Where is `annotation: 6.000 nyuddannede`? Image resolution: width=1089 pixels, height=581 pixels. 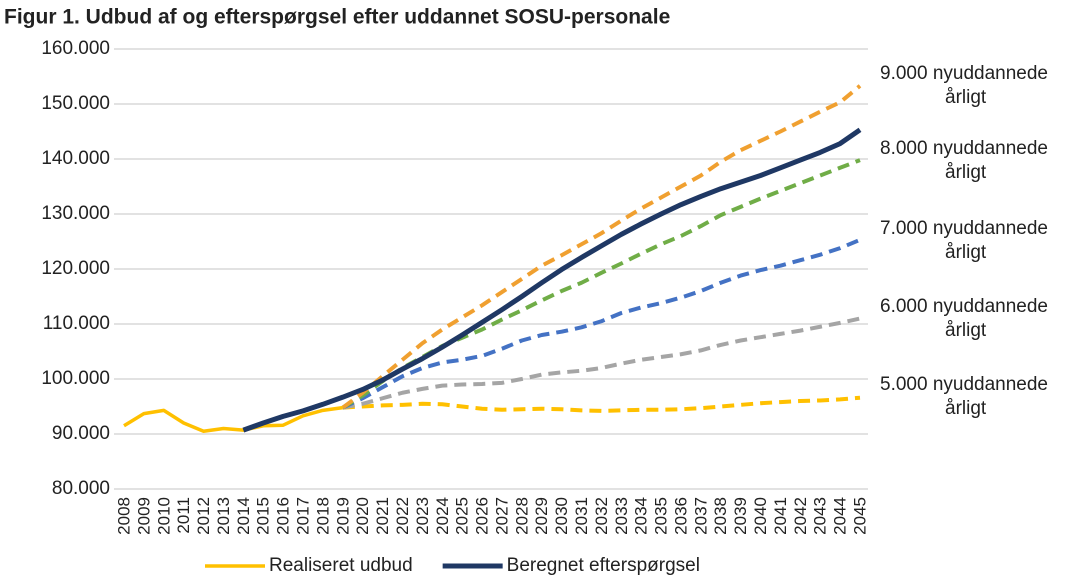 annotation: 6.000 nyuddannede is located at coordinates (964, 306).